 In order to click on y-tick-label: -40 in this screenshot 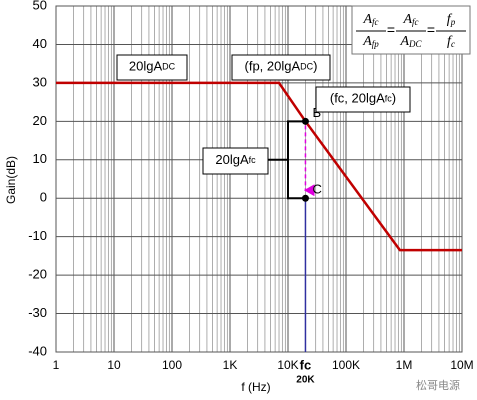, I will do `click(37, 350)`.